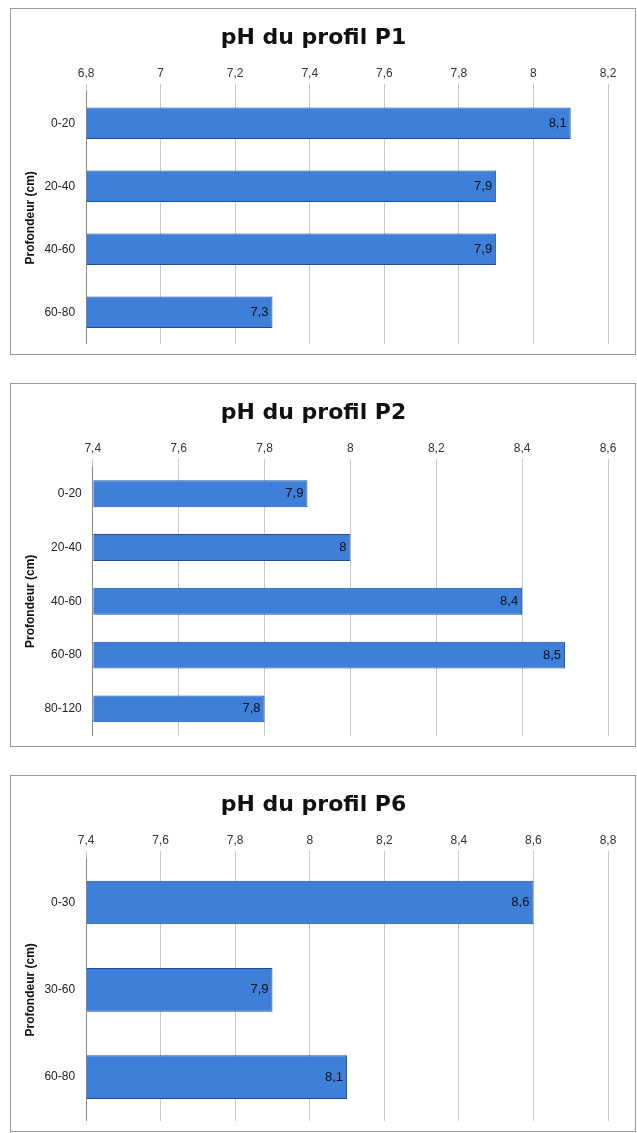  Describe the element at coordinates (86, 72) in the screenshot. I see `x-tick-label: 6,8` at that location.